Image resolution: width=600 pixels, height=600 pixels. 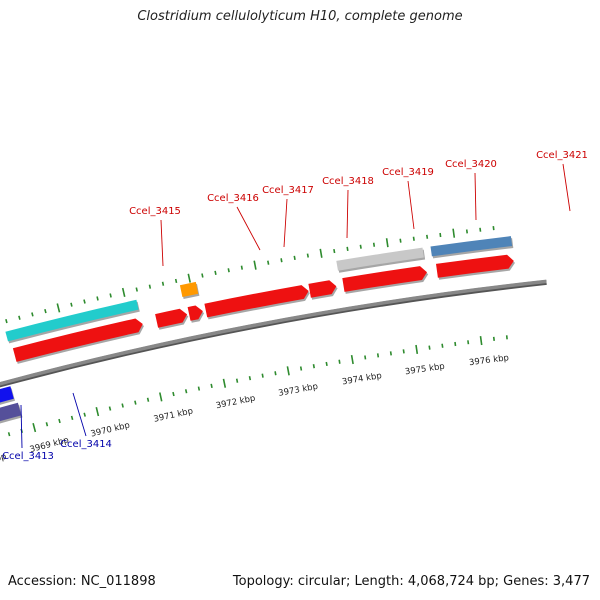 What do you see at coordinates (28, 433) in the screenshot?
I see `gene-label-ccel-3413: Ccel_3413` at bounding box center [28, 433].